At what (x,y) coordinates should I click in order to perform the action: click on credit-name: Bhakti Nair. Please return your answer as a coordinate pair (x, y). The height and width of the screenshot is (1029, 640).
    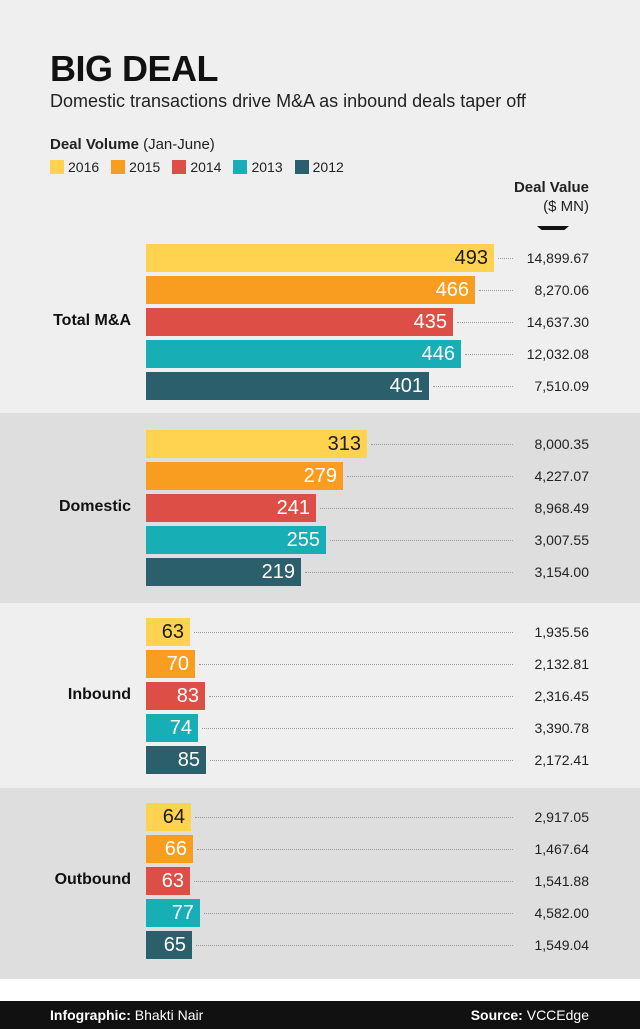
    Looking at the image, I should click on (167, 1015).